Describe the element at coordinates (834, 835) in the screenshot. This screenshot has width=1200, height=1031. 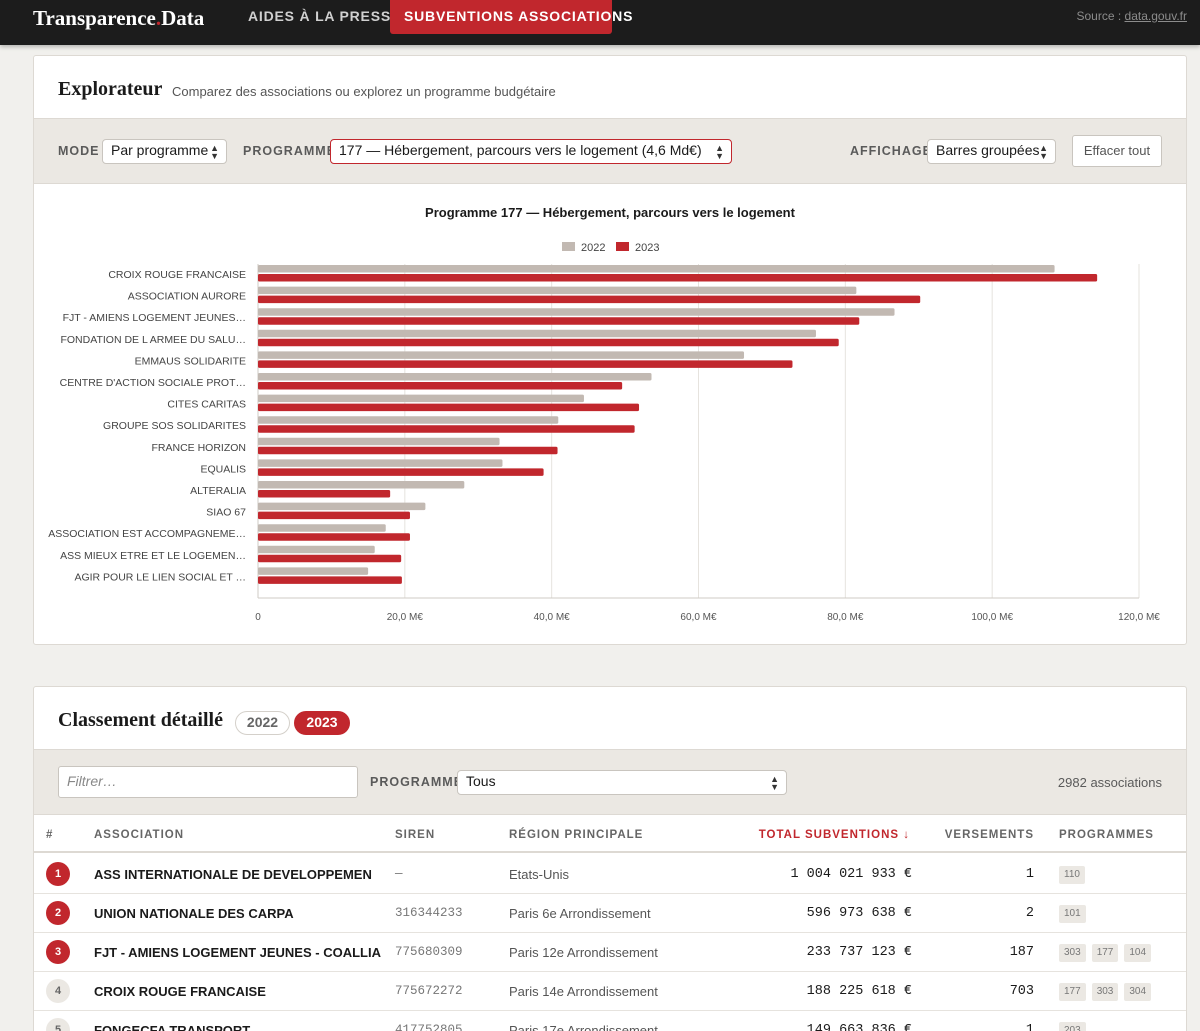
I see `col-total-subventions: TOTAL SUBVENTIONS ↓` at that location.